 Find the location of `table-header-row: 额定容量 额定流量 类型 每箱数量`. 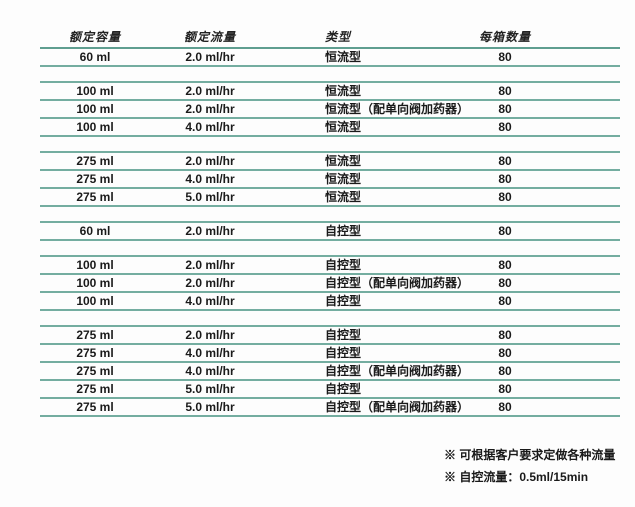

table-header-row: 额定容量 额定流量 类型 每箱数量 is located at coordinates (330, 37).